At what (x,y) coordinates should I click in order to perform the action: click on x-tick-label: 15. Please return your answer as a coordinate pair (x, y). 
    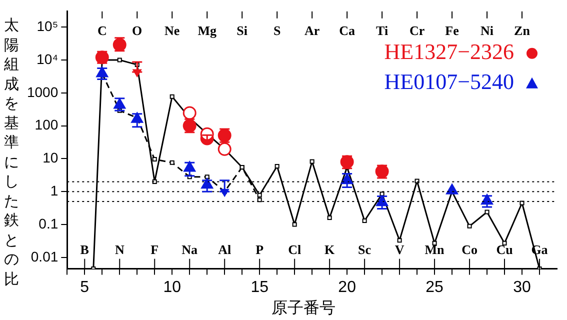
    Looking at the image, I should click on (259, 287).